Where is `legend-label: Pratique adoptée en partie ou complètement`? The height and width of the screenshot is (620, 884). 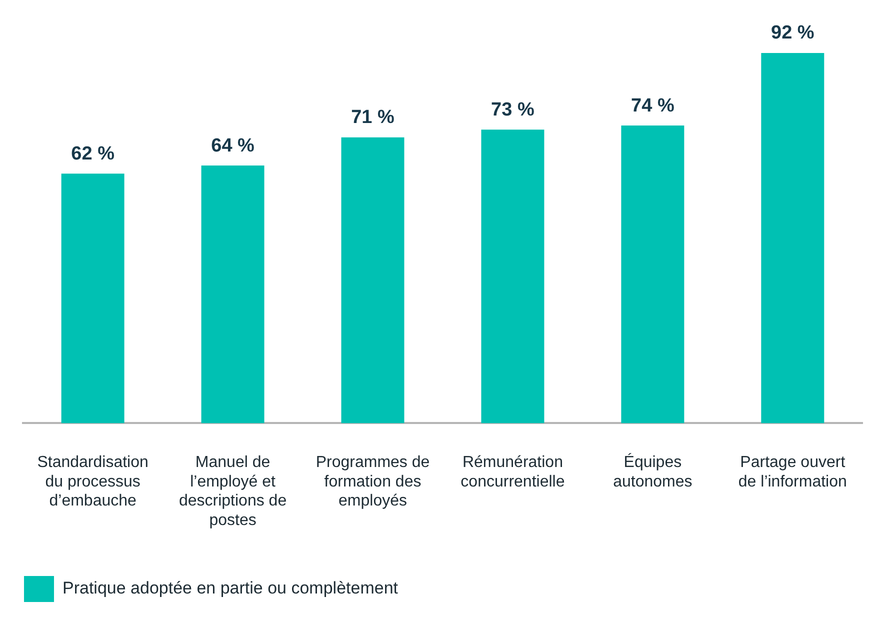
legend-label: Pratique adoptée en partie ou complètement is located at coordinates (230, 588).